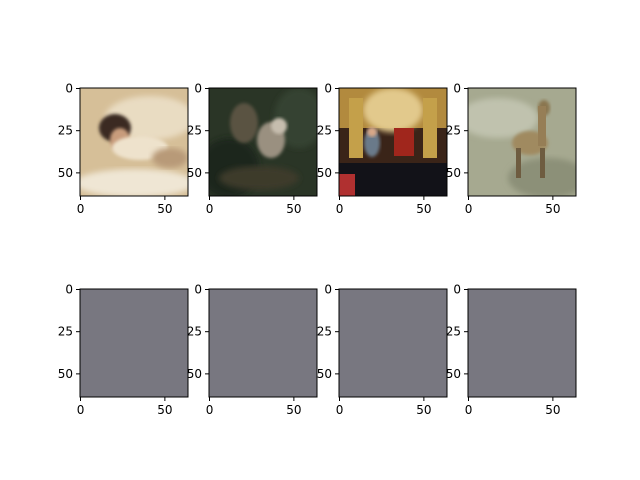  I want to click on subplot-8: 0 50 0 25 50, so click(511, 350).